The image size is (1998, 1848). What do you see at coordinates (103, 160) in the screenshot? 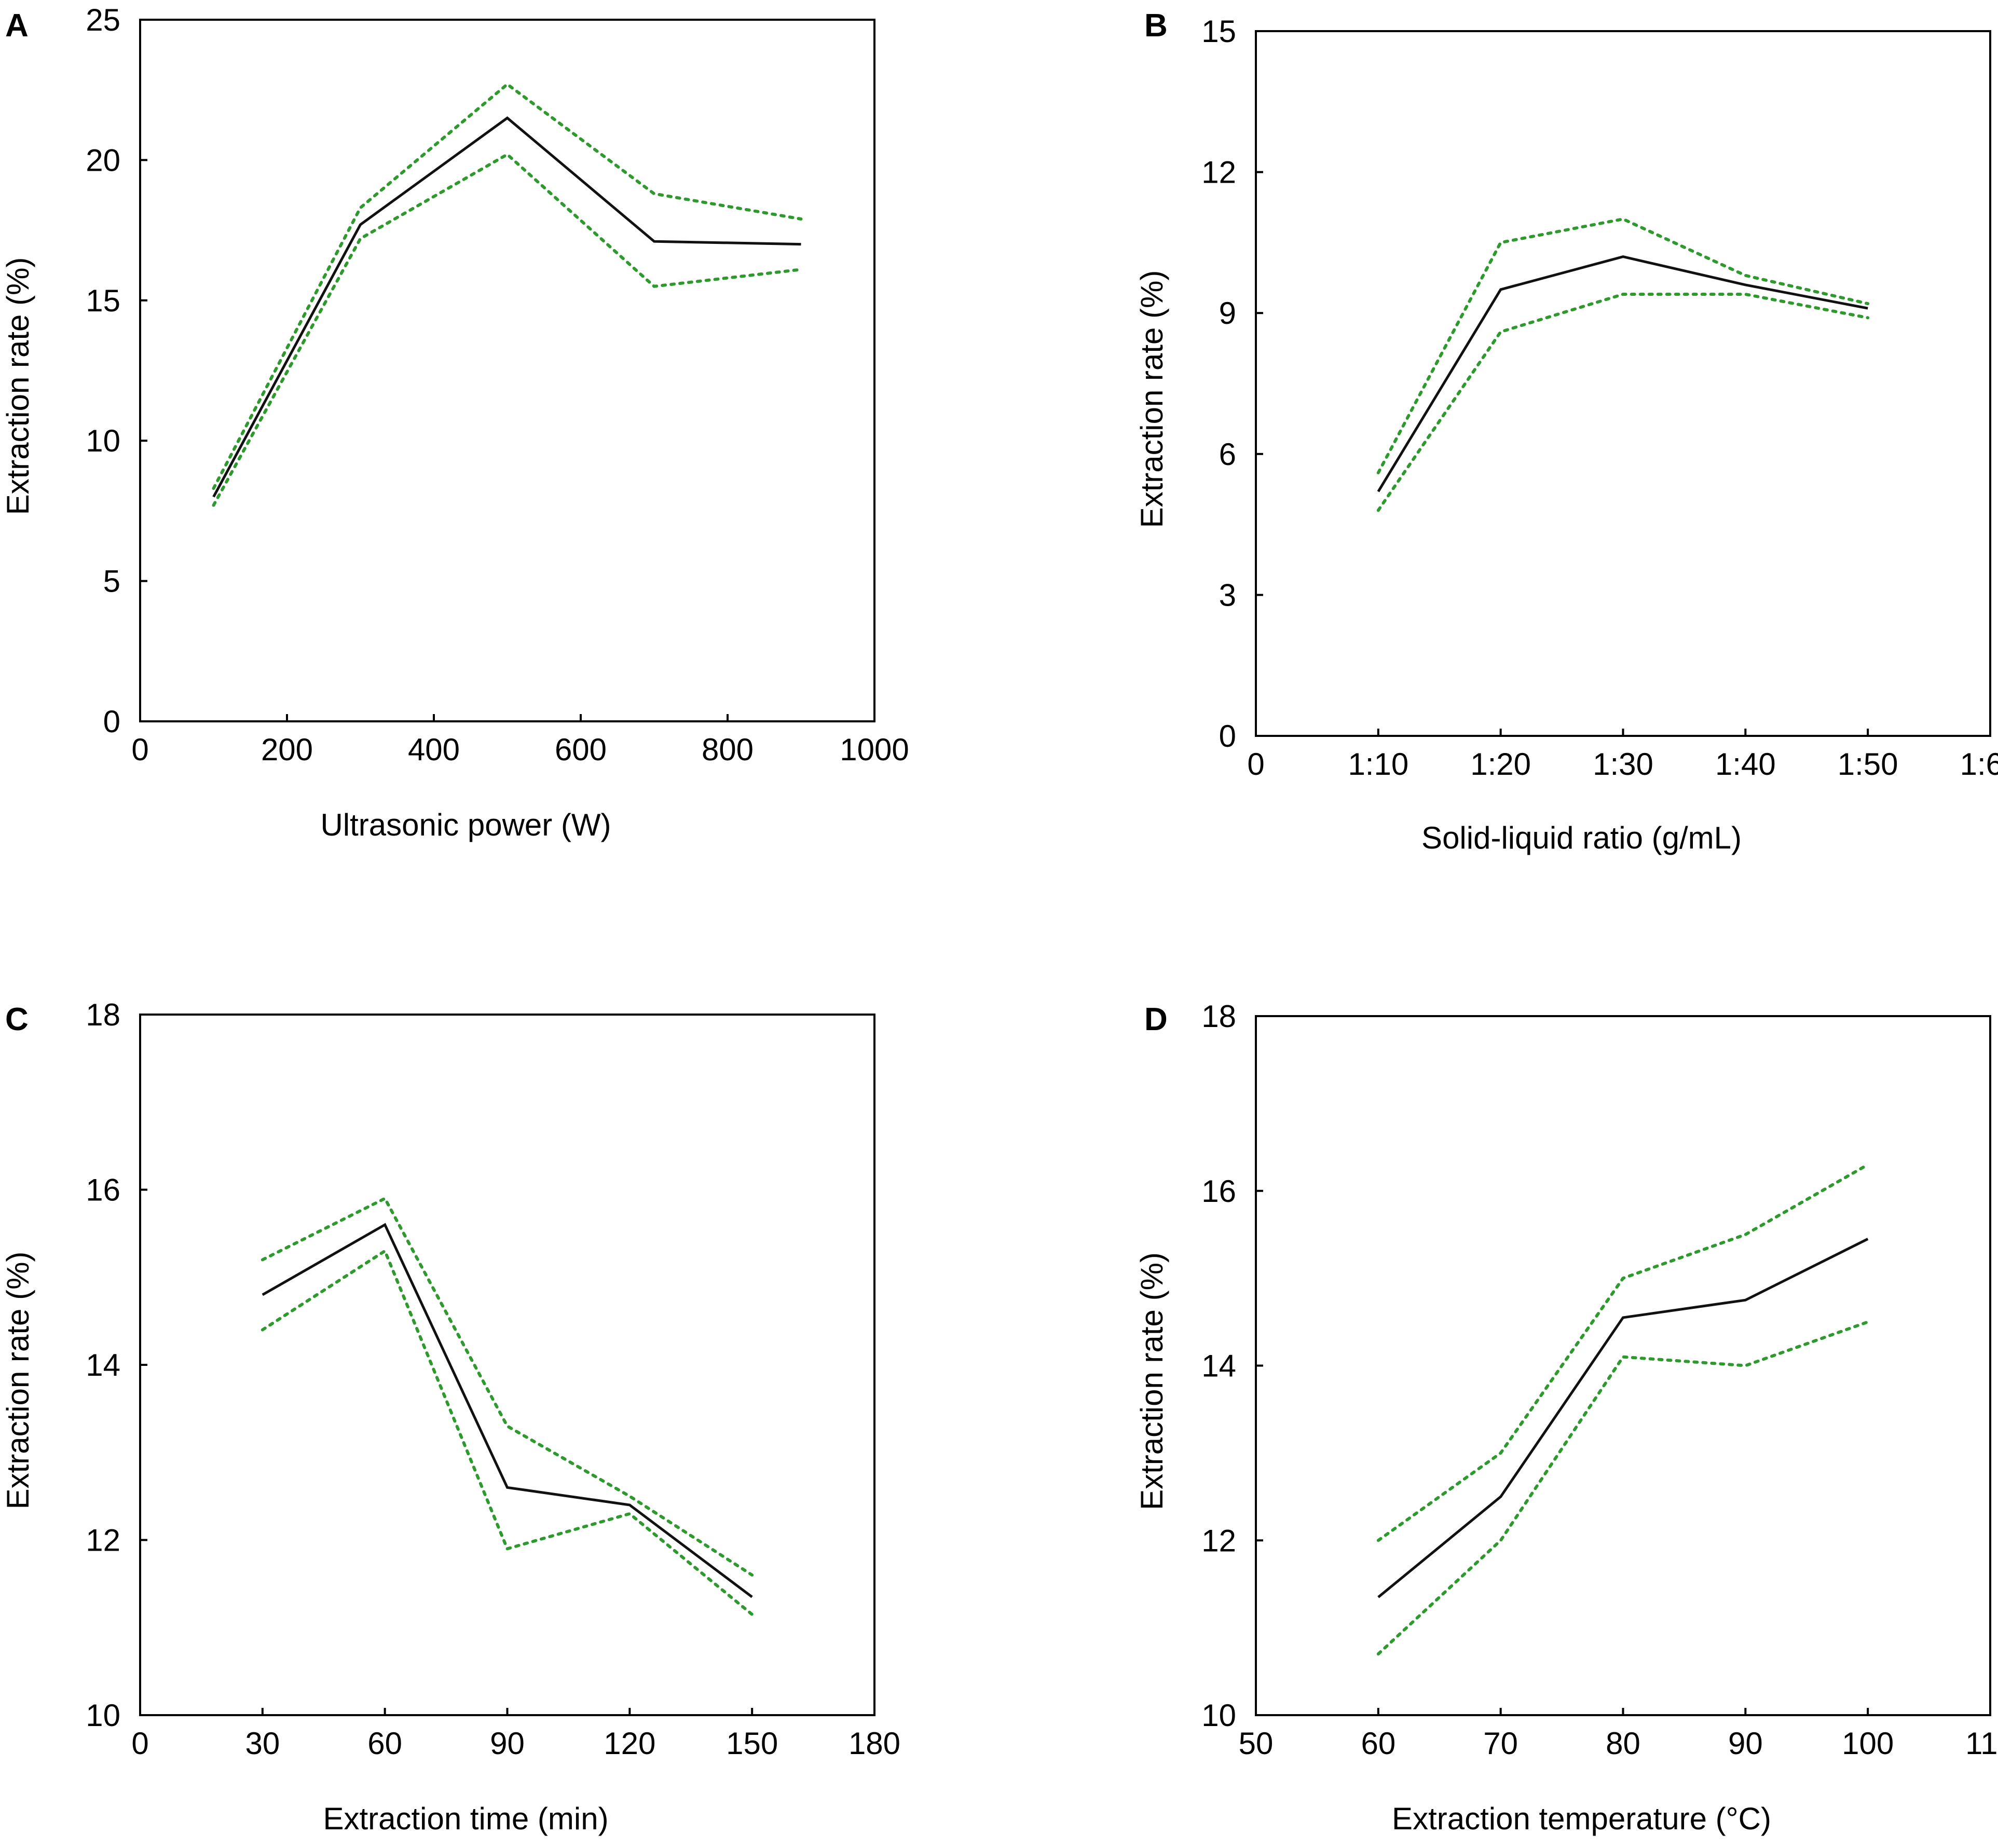
I see `y-tick-label: 20` at bounding box center [103, 160].